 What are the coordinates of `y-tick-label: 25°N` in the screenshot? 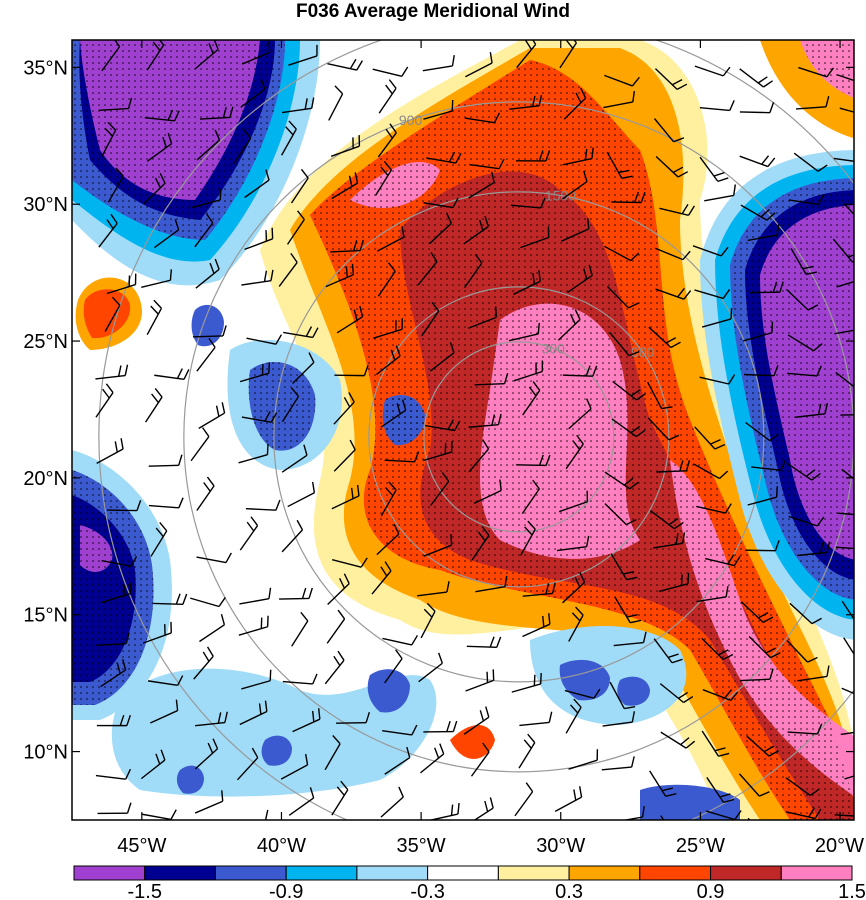 It's located at (45, 342).